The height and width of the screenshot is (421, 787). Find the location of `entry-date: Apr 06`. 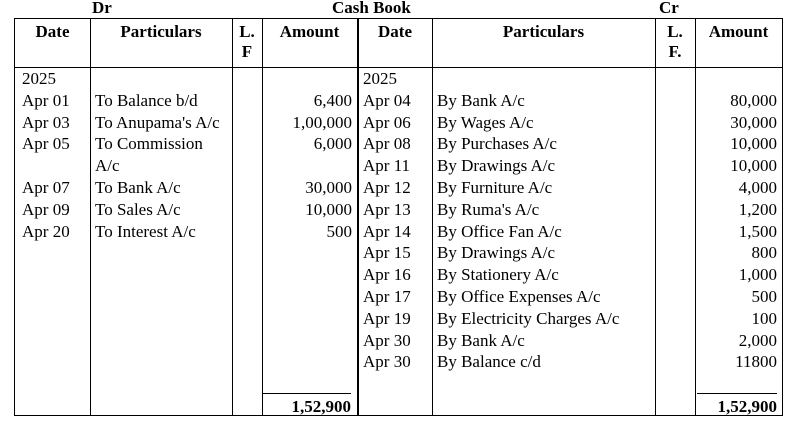

entry-date: Apr 06 is located at coordinates (387, 122).